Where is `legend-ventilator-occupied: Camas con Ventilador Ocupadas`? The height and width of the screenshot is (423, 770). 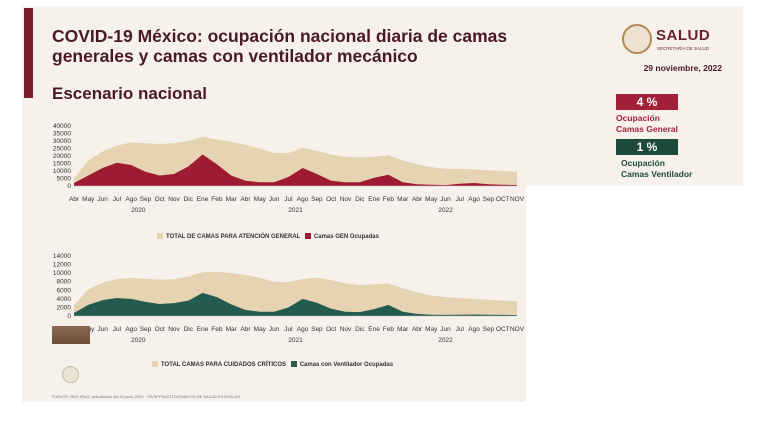 legend-ventilator-occupied: Camas con Ventilador Ocupadas is located at coordinates (341, 364).